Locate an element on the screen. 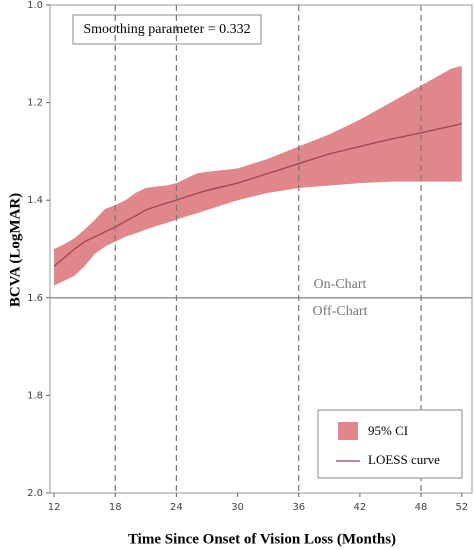  y-tick-label: 1.0 is located at coordinates (35, 5).